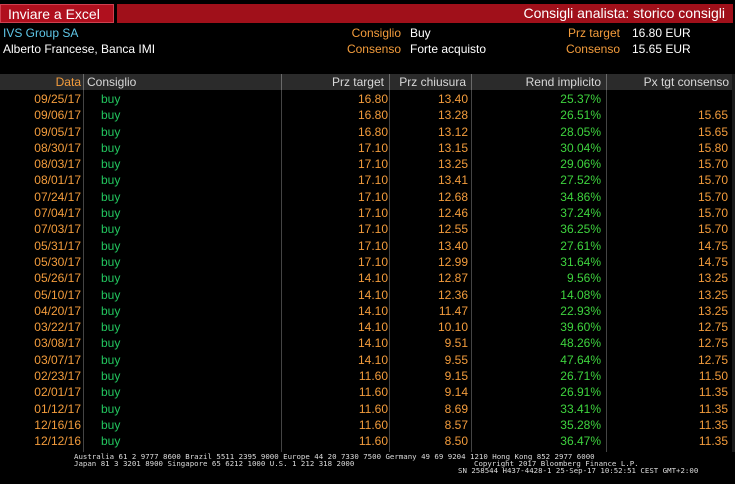 This screenshot has width=735, height=484. I want to click on cell-rend-implicito: 28.05%, so click(580, 131).